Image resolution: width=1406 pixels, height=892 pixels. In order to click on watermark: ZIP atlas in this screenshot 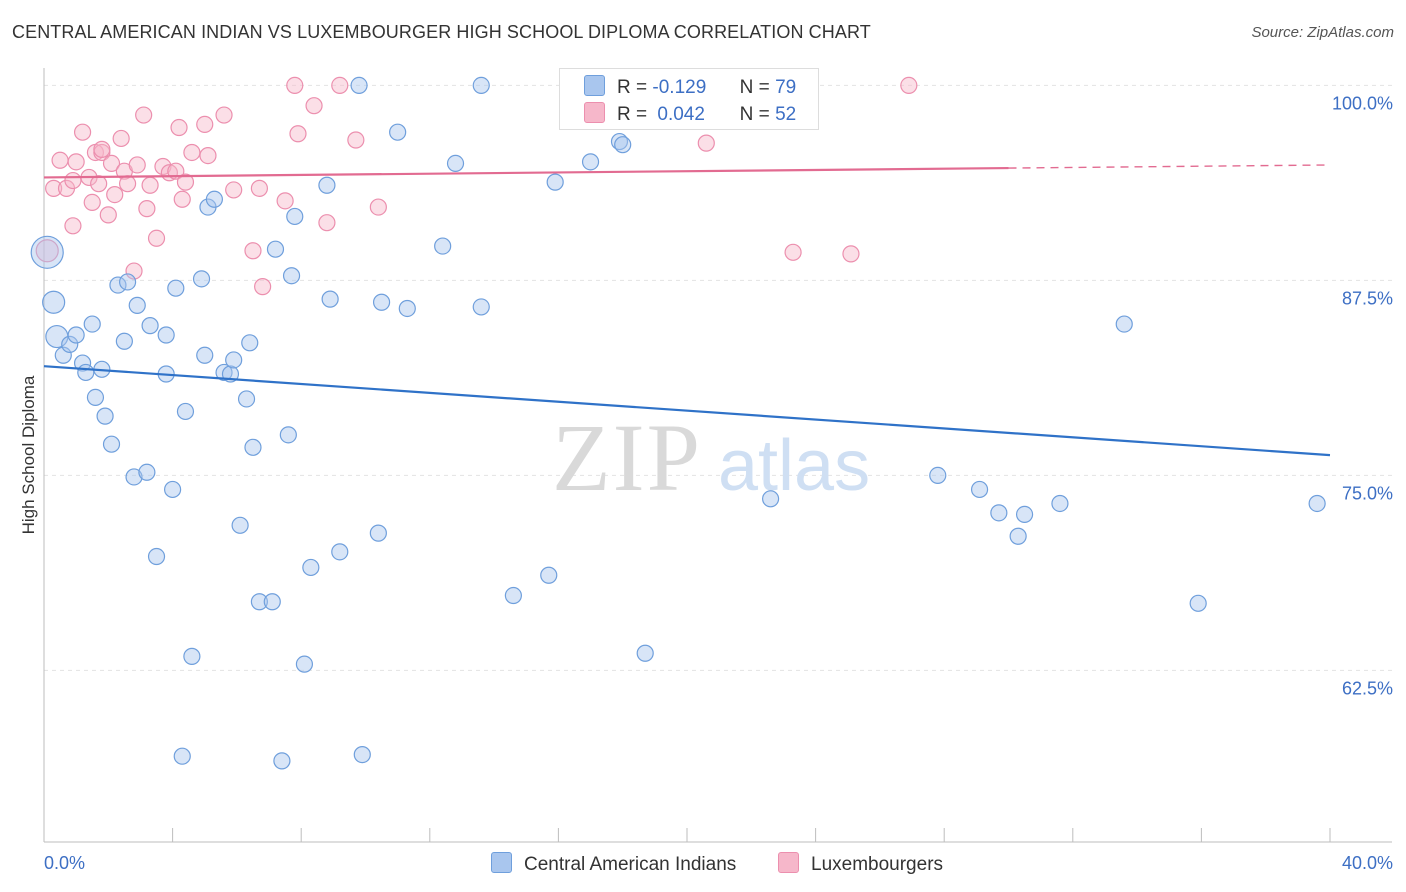, I will do `click(711, 457)`.